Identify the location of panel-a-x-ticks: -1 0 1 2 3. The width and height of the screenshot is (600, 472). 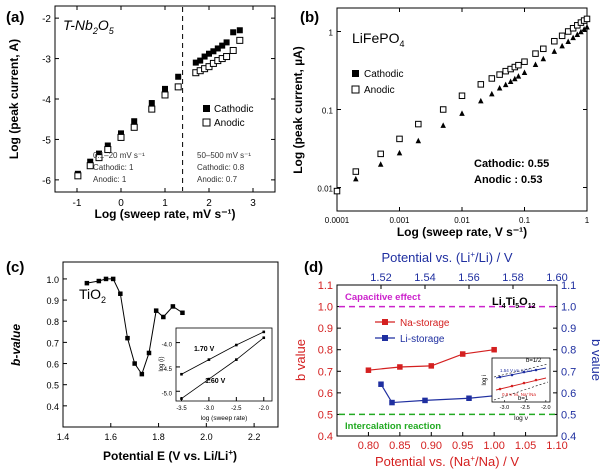
(164, 107).